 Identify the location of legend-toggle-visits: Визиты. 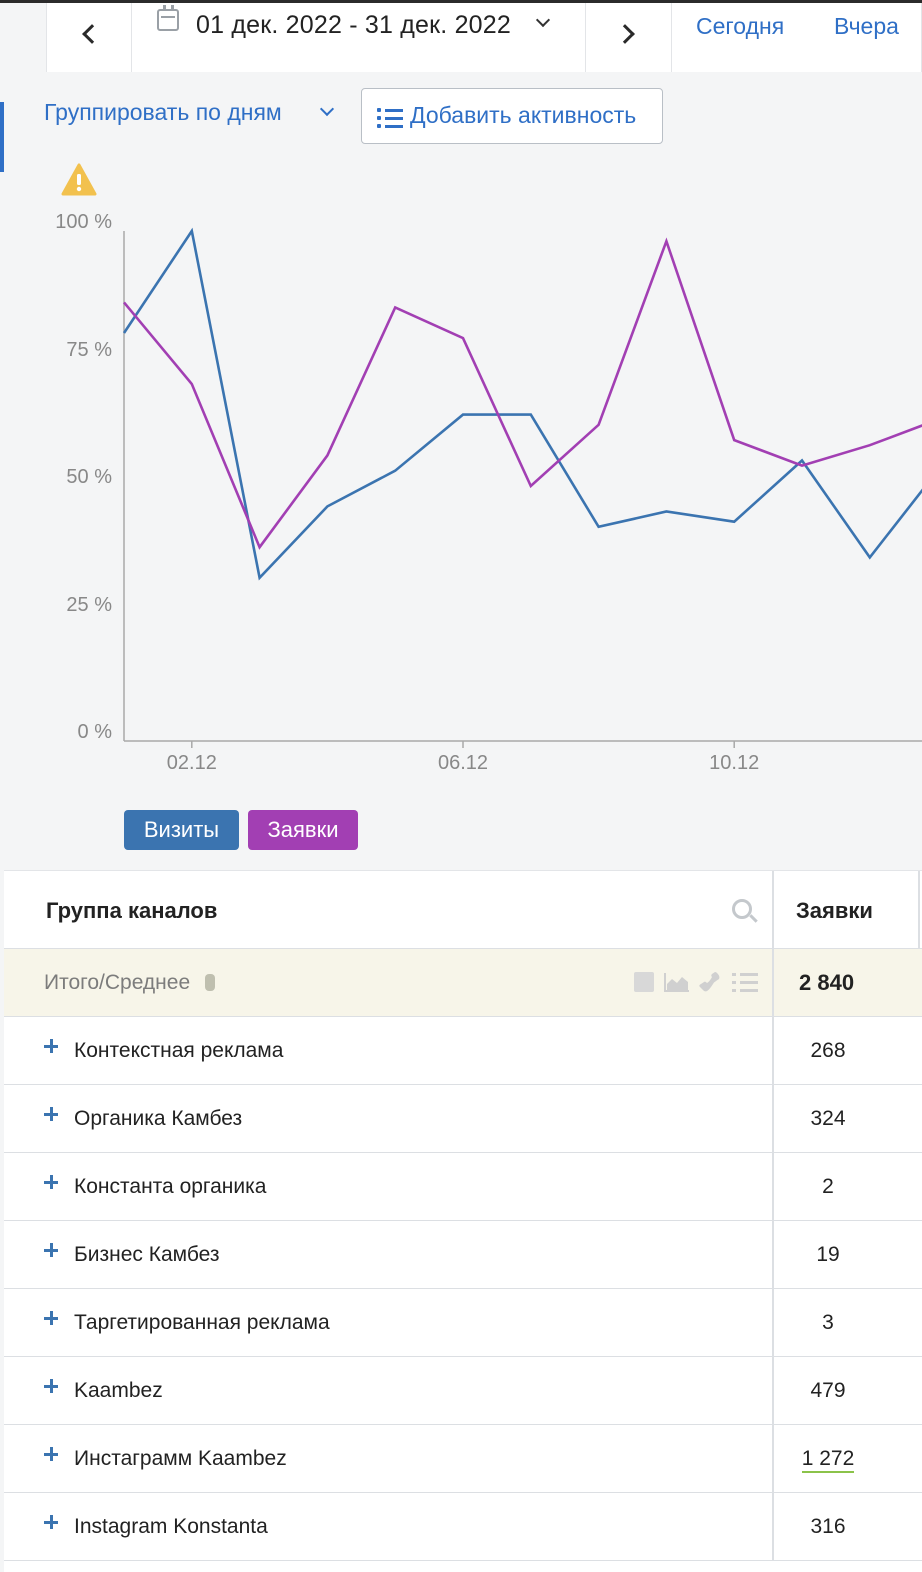
(181, 830).